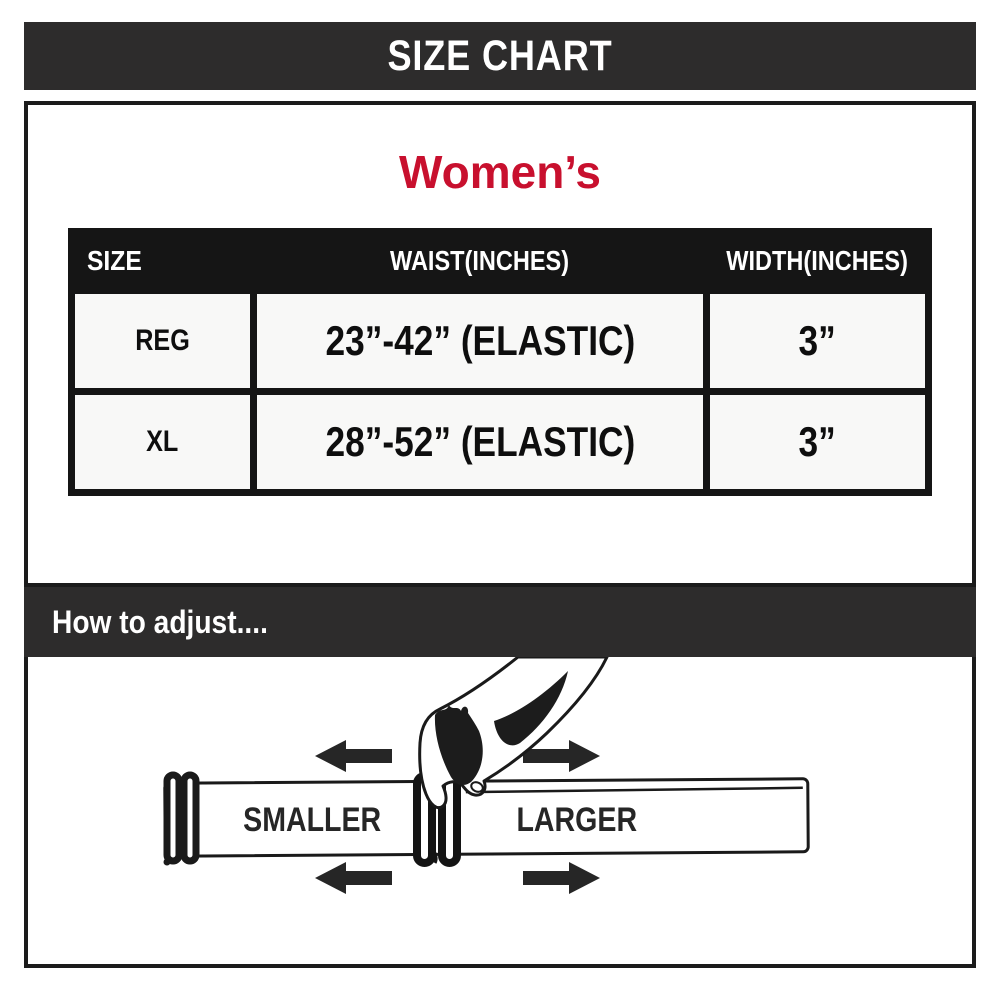 This screenshot has width=1000, height=1000. What do you see at coordinates (162, 442) in the screenshot?
I see `table-row-xl-size: XL` at bounding box center [162, 442].